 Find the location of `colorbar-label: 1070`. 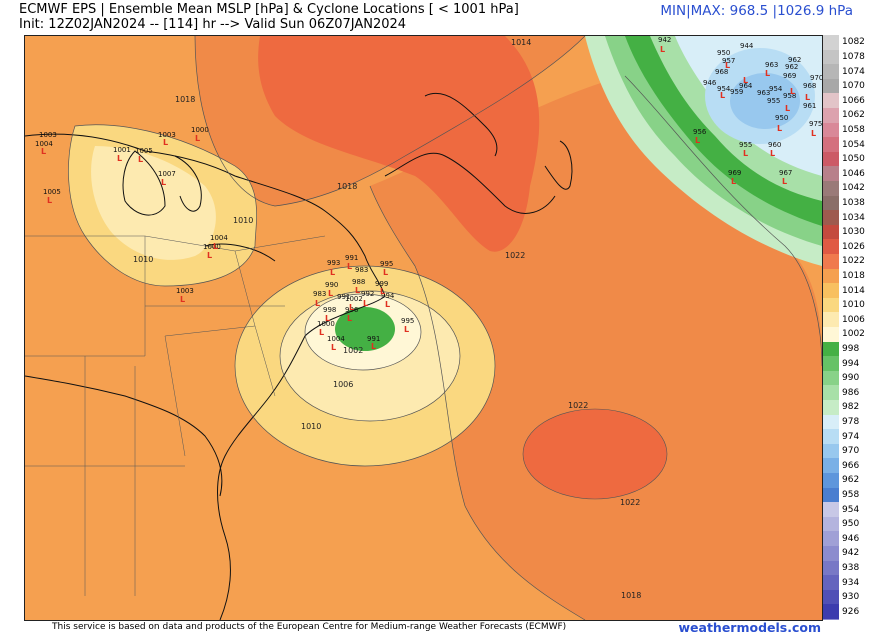

colorbar-label: 1070 is located at coordinates (853, 86).